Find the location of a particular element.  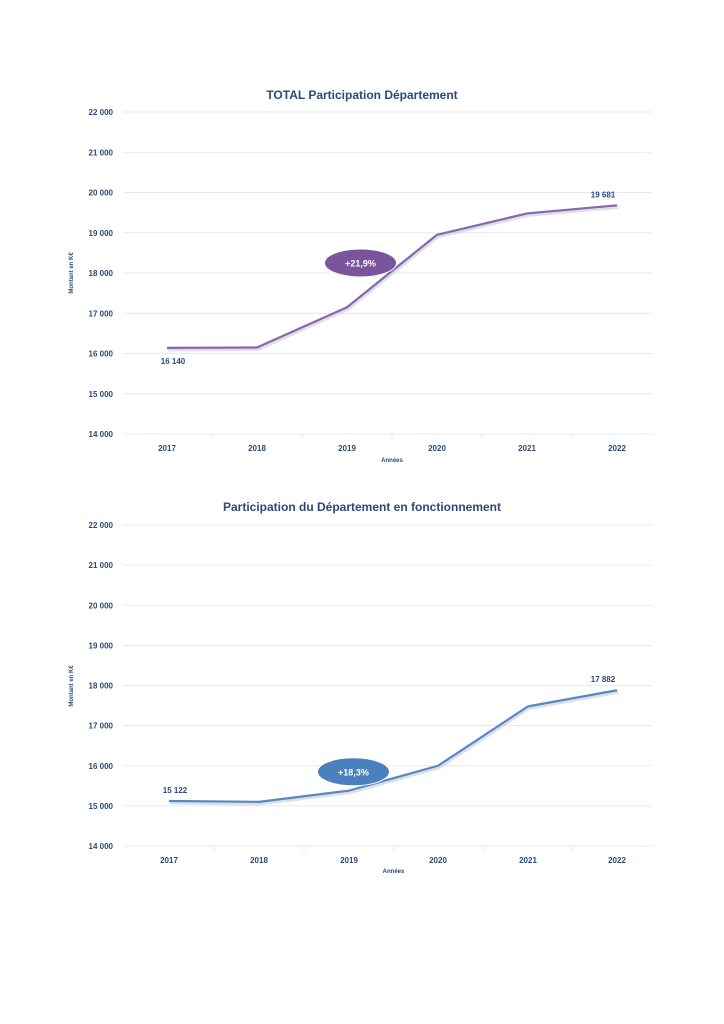

data-label: 15 122 is located at coordinates (175, 790).